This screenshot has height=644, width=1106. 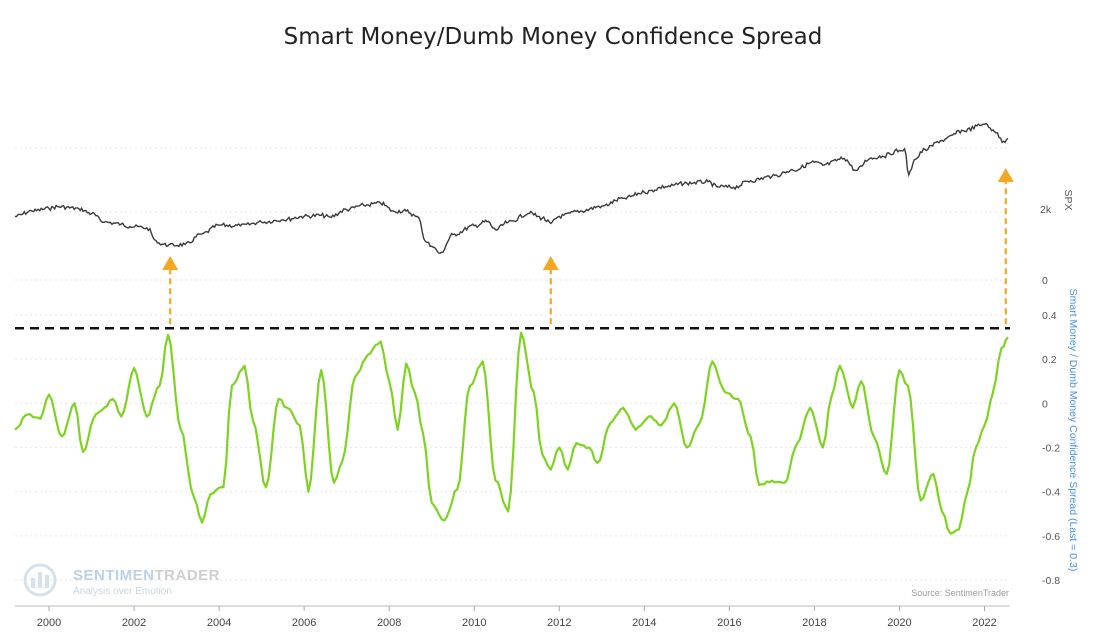 What do you see at coordinates (474, 623) in the screenshot?
I see `x-tick-label: 2010` at bounding box center [474, 623].